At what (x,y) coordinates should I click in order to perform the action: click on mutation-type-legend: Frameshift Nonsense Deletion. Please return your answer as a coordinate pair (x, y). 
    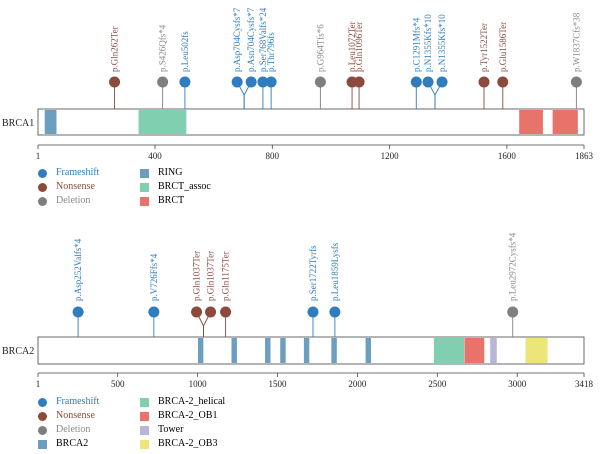
    Looking at the image, I should click on (68, 187).